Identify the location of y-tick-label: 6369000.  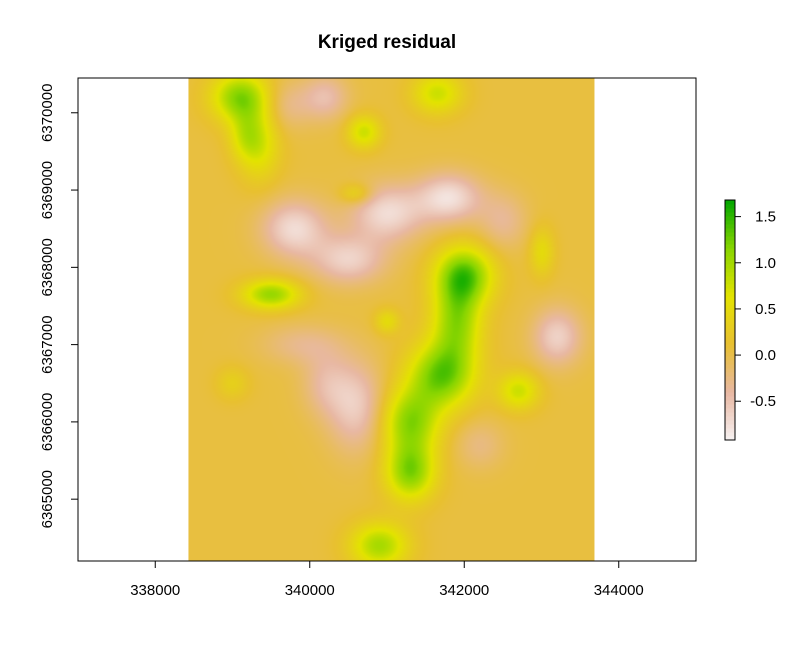
(47, 190).